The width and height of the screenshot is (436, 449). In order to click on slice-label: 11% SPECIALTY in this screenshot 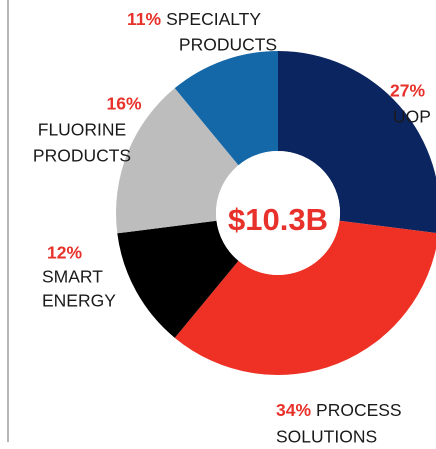, I will do `click(194, 19)`.